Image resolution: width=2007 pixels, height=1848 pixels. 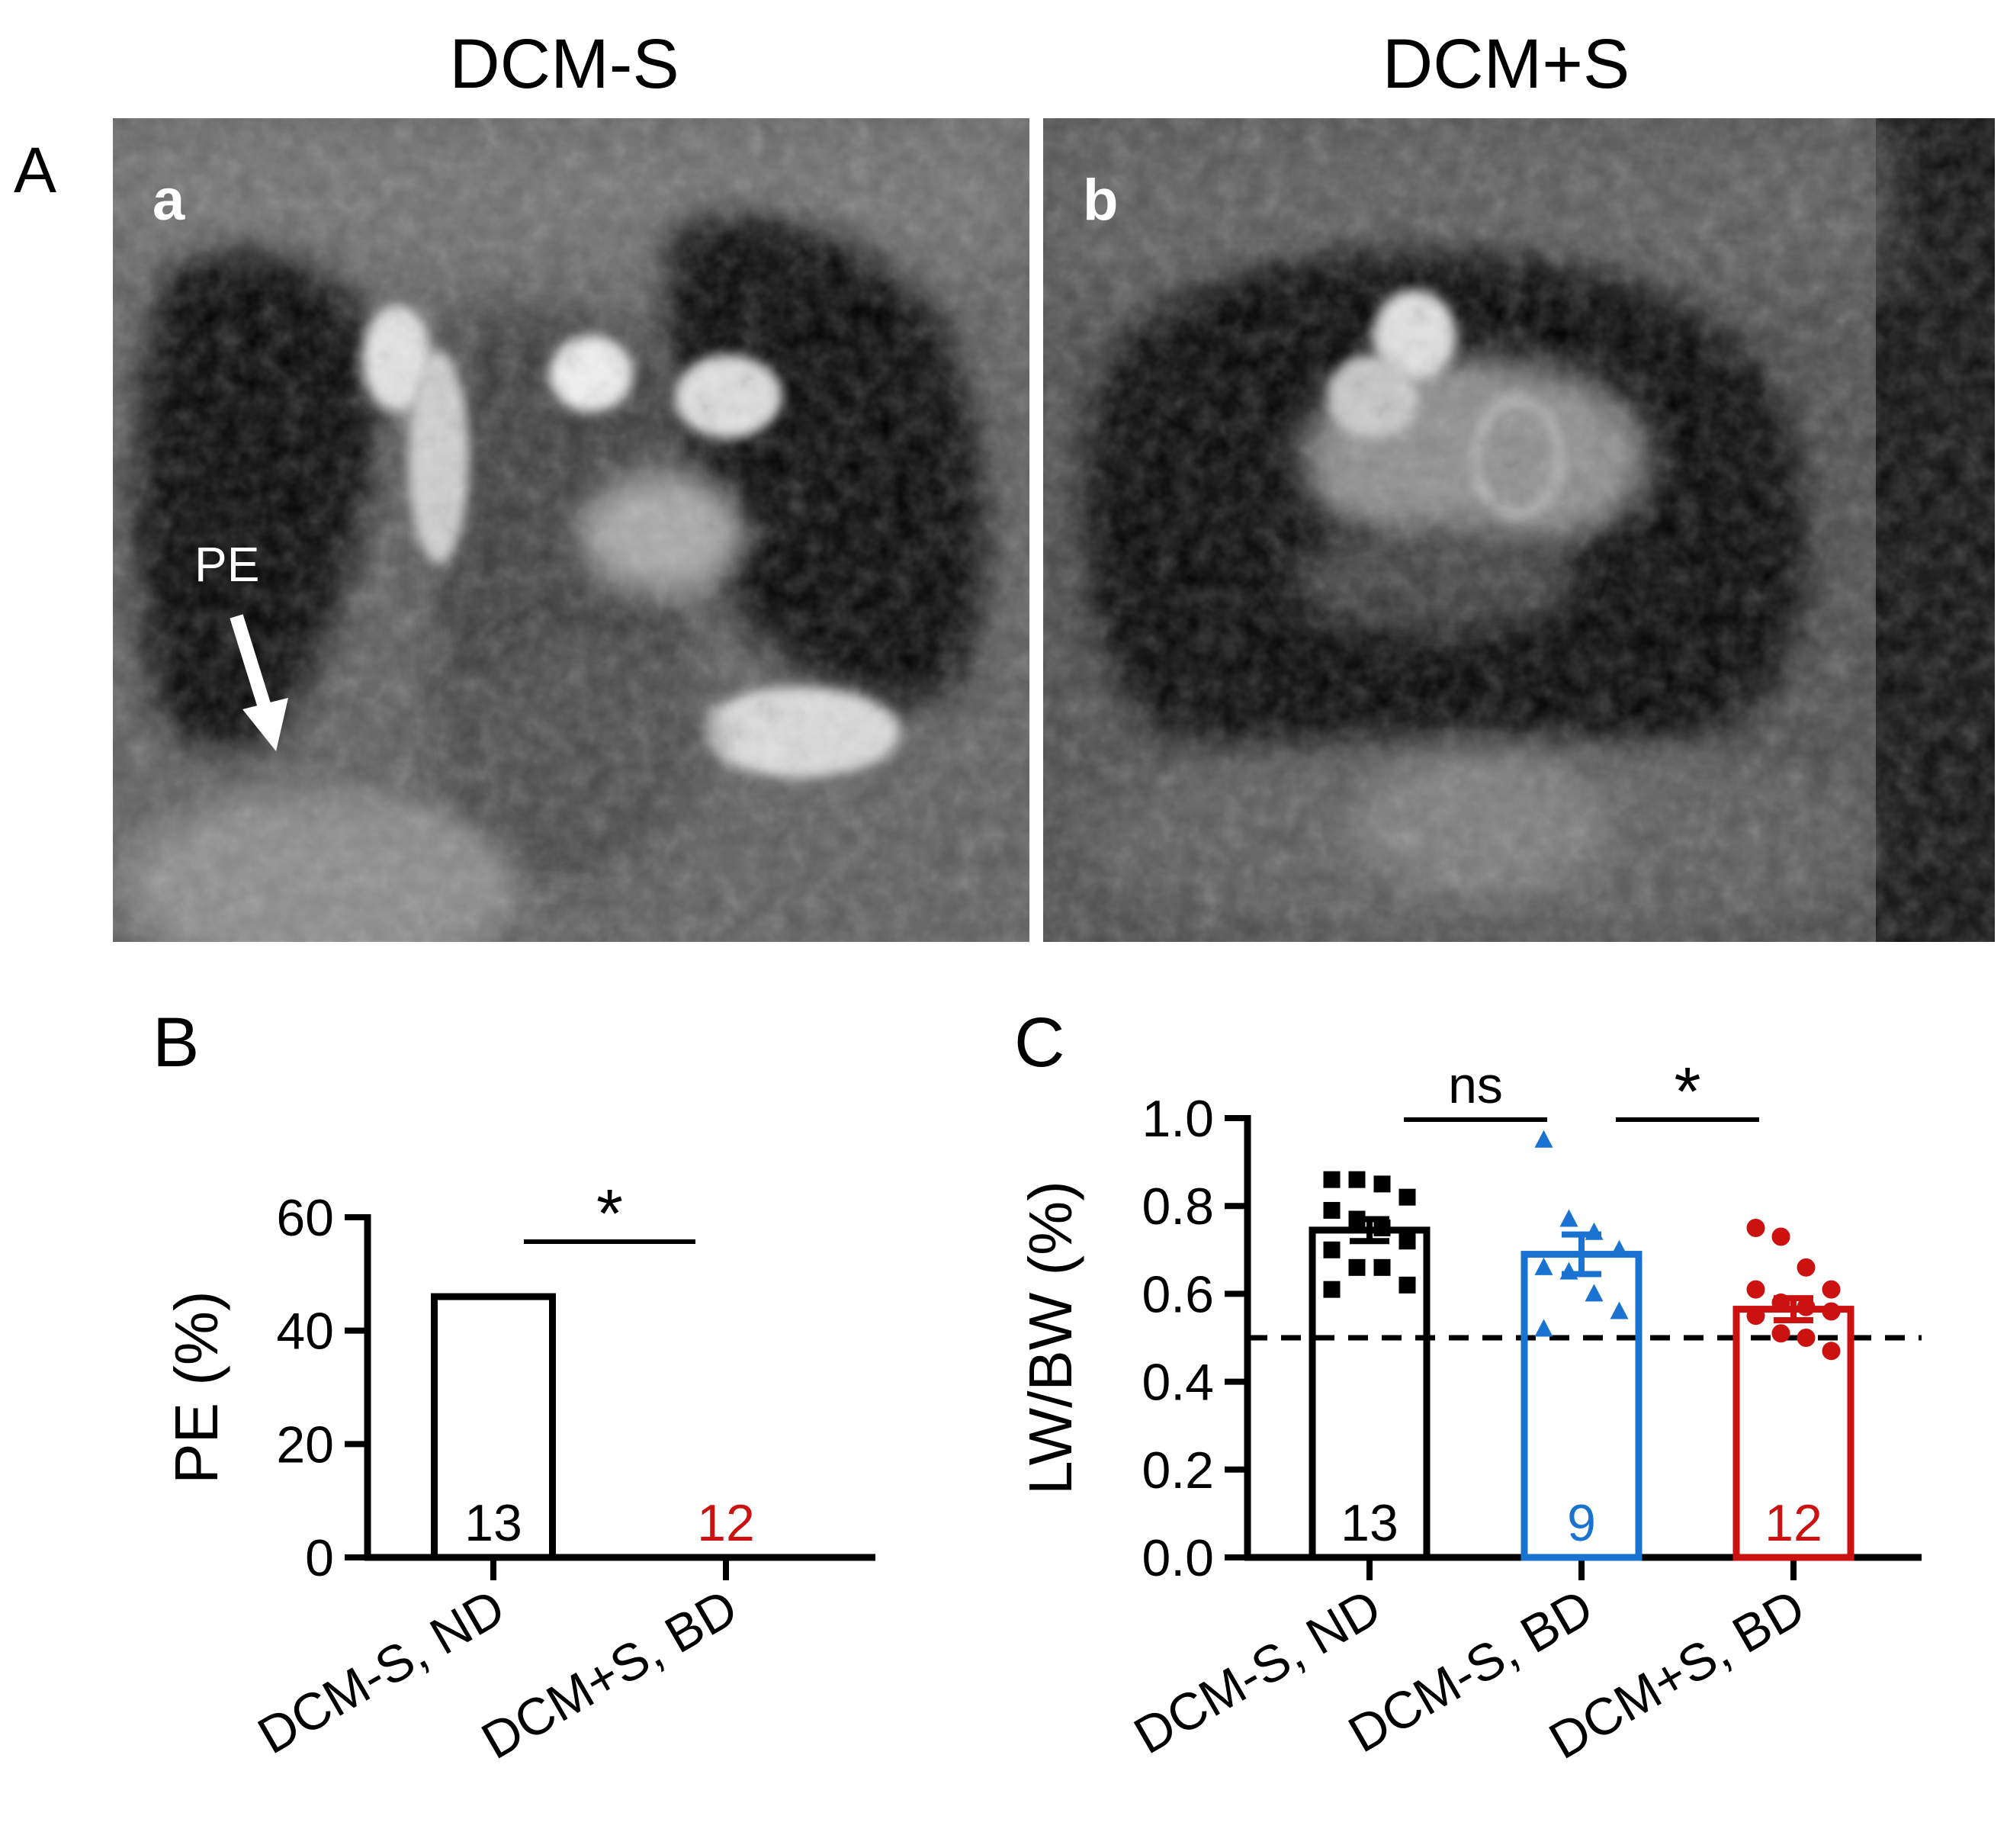 What do you see at coordinates (1178, 1119) in the screenshot?
I see `chartC-y-tick-label: 1.0` at bounding box center [1178, 1119].